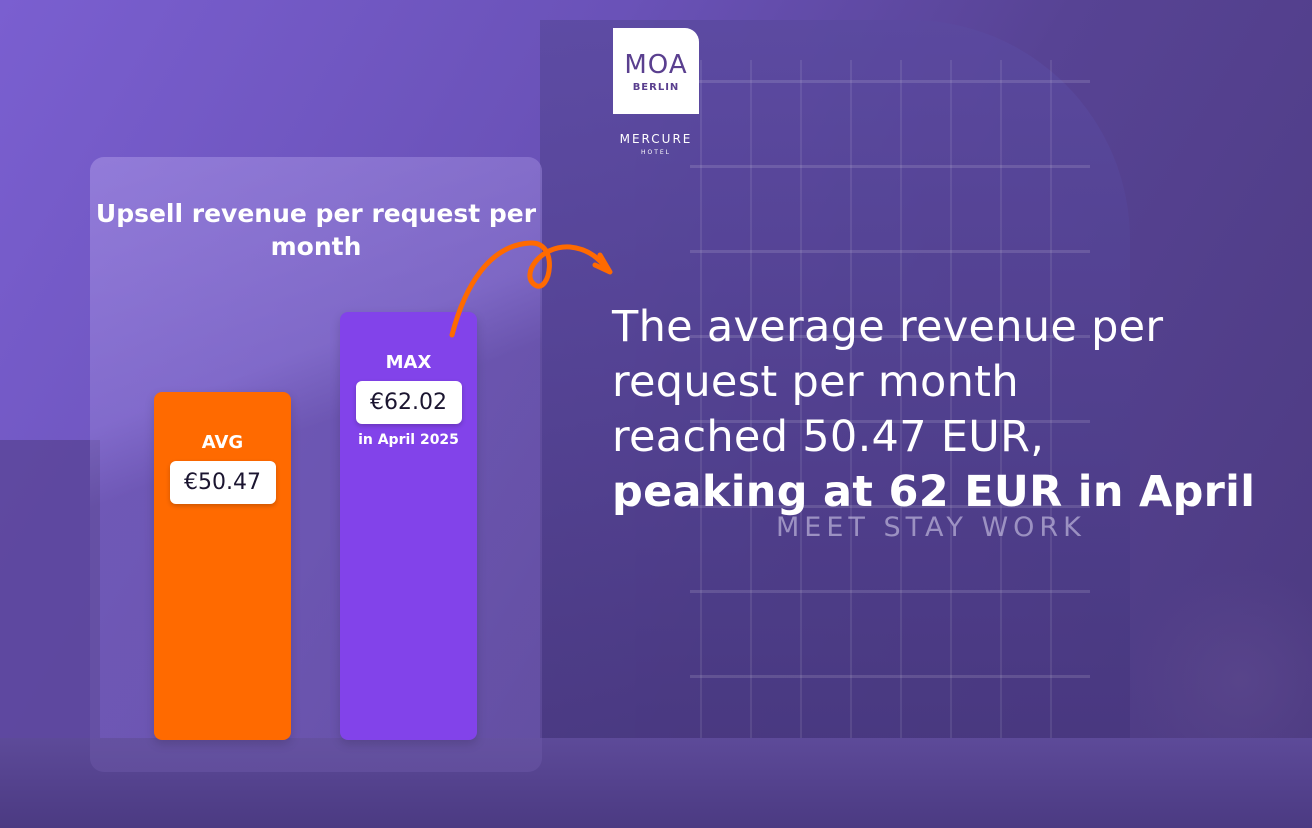 This screenshot has height=828, width=1312. What do you see at coordinates (408, 403) in the screenshot?
I see `data-label: €62.02` at bounding box center [408, 403].